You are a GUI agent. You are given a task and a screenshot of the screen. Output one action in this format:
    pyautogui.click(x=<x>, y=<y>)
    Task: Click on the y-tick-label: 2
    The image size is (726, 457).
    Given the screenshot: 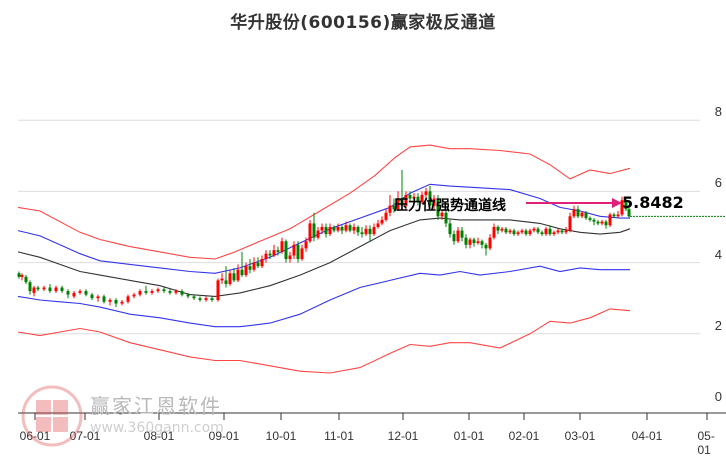 What is the action you would take?
    pyautogui.click(x=718, y=325)
    